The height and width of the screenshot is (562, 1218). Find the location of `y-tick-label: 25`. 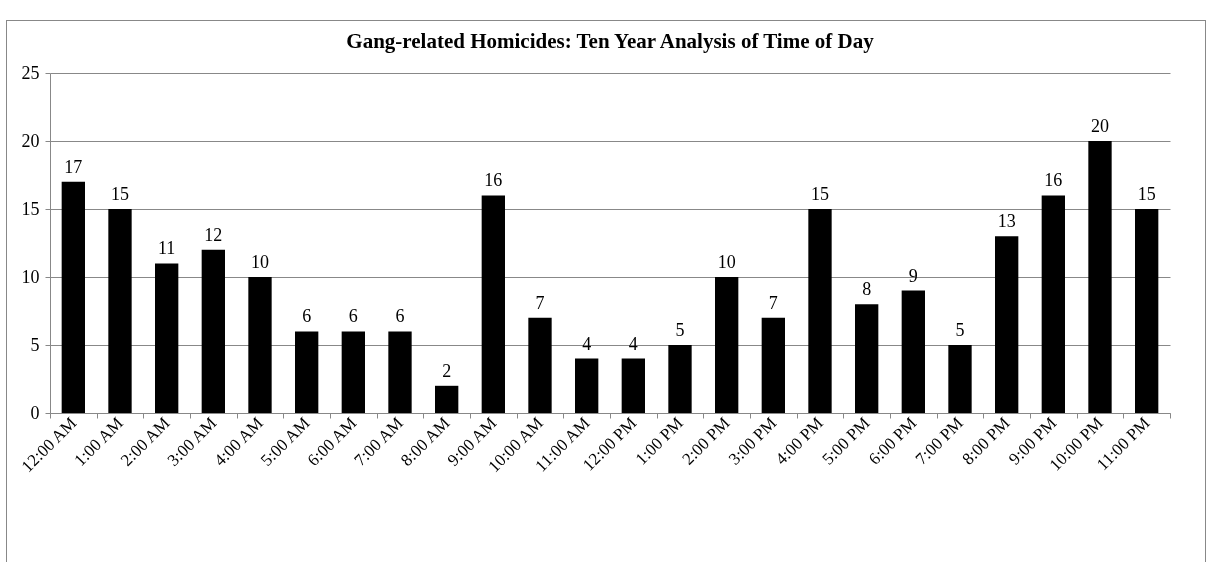

y-tick-label: 25 is located at coordinates (30, 72).